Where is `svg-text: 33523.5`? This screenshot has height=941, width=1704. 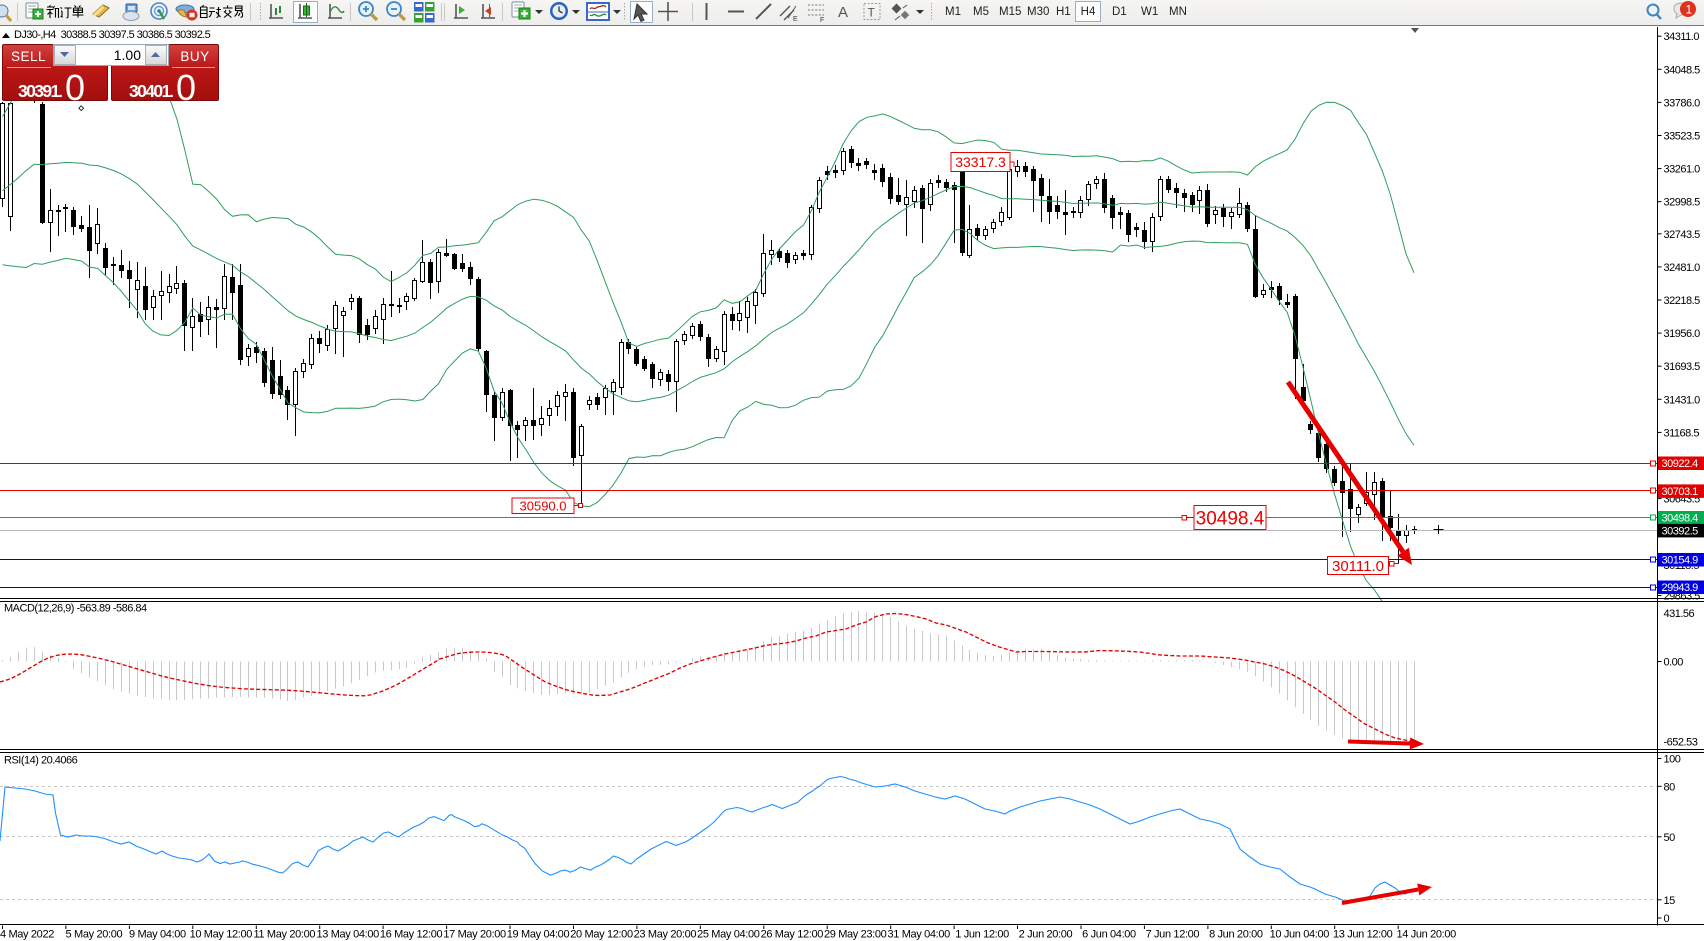 svg-text: 33523.5 is located at coordinates (1682, 137).